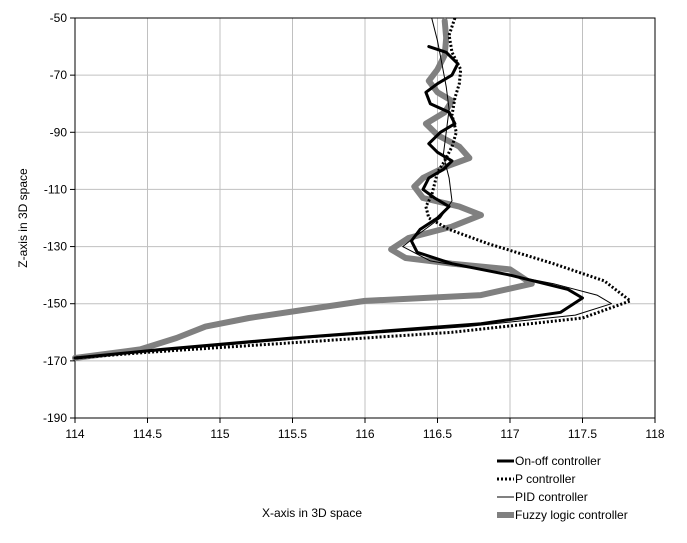  What do you see at coordinates (558, 461) in the screenshot?
I see `legend-label: On-off controller` at bounding box center [558, 461].